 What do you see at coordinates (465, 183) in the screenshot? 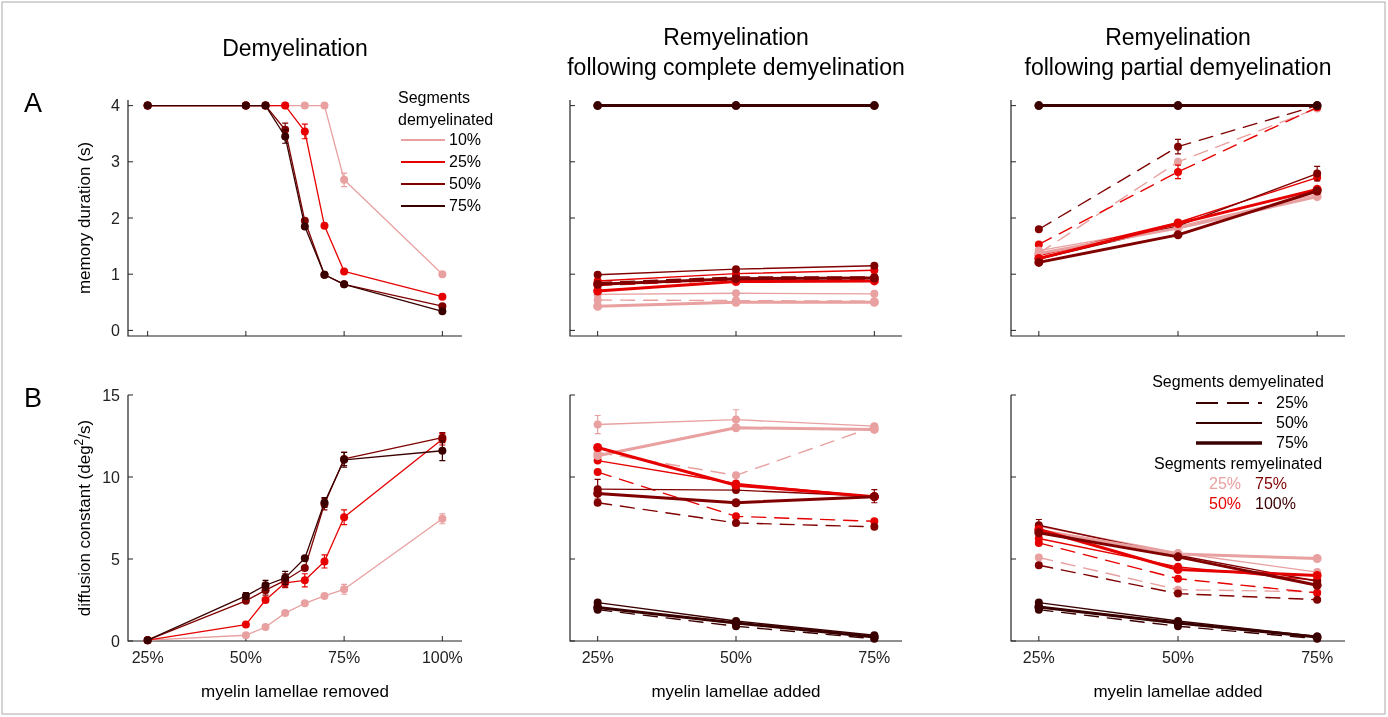
I see `legend-label: 50%` at bounding box center [465, 183].